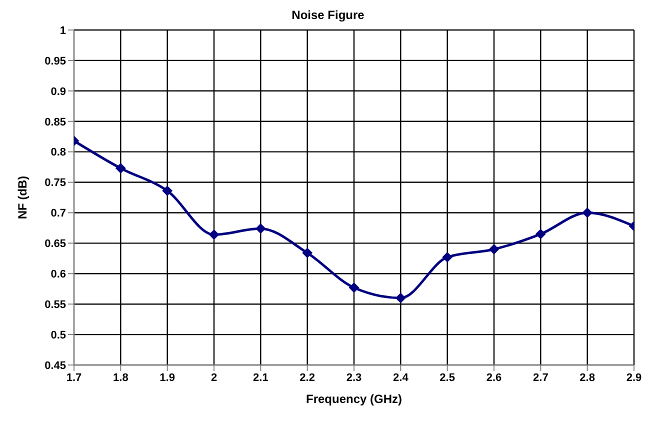 Image resolution: width=656 pixels, height=421 pixels. What do you see at coordinates (307, 378) in the screenshot?
I see `x-tick-label: 2.2` at bounding box center [307, 378].